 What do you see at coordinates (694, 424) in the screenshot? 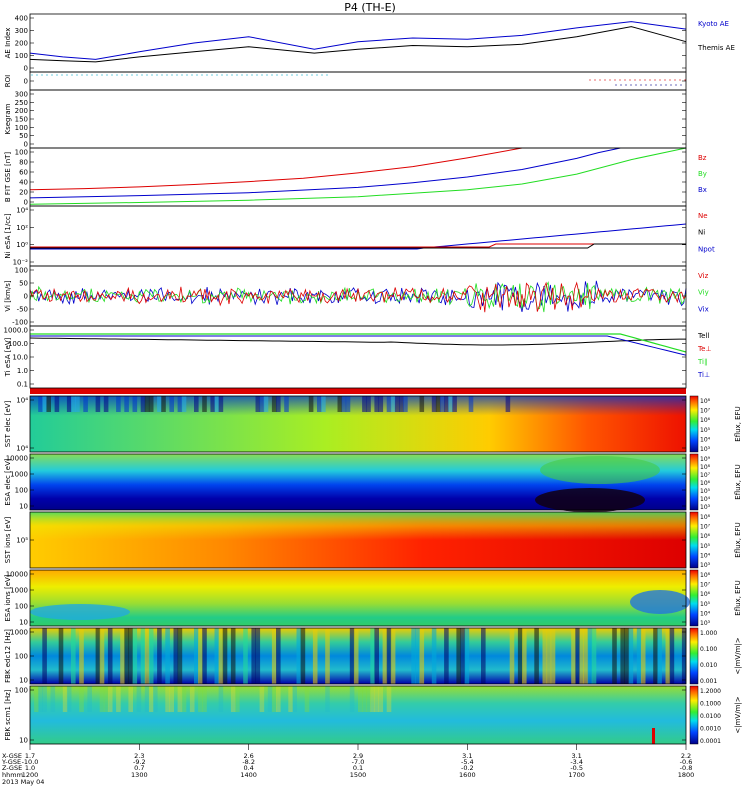
I see `colorbar-sst-e` at bounding box center [694, 424].